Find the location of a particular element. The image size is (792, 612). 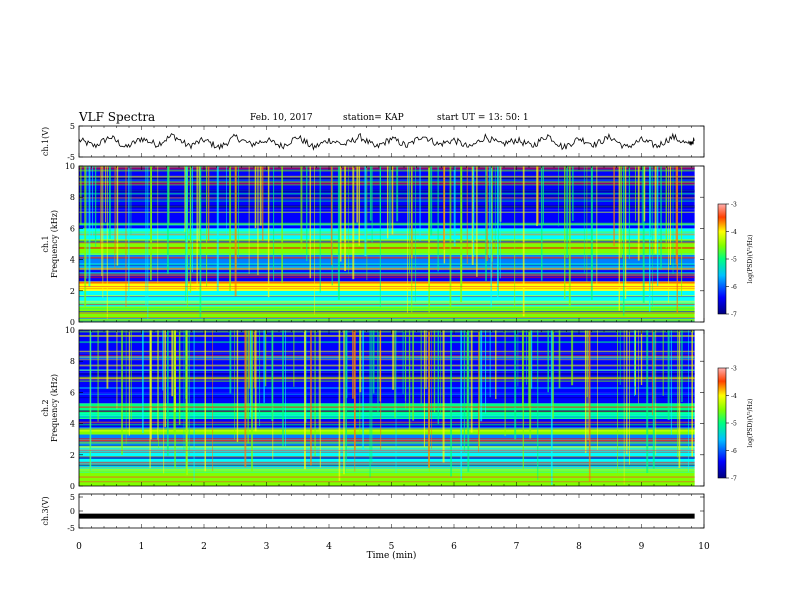

colorbar-label: log(PSD)(V²/Hz) is located at coordinates (750, 259).